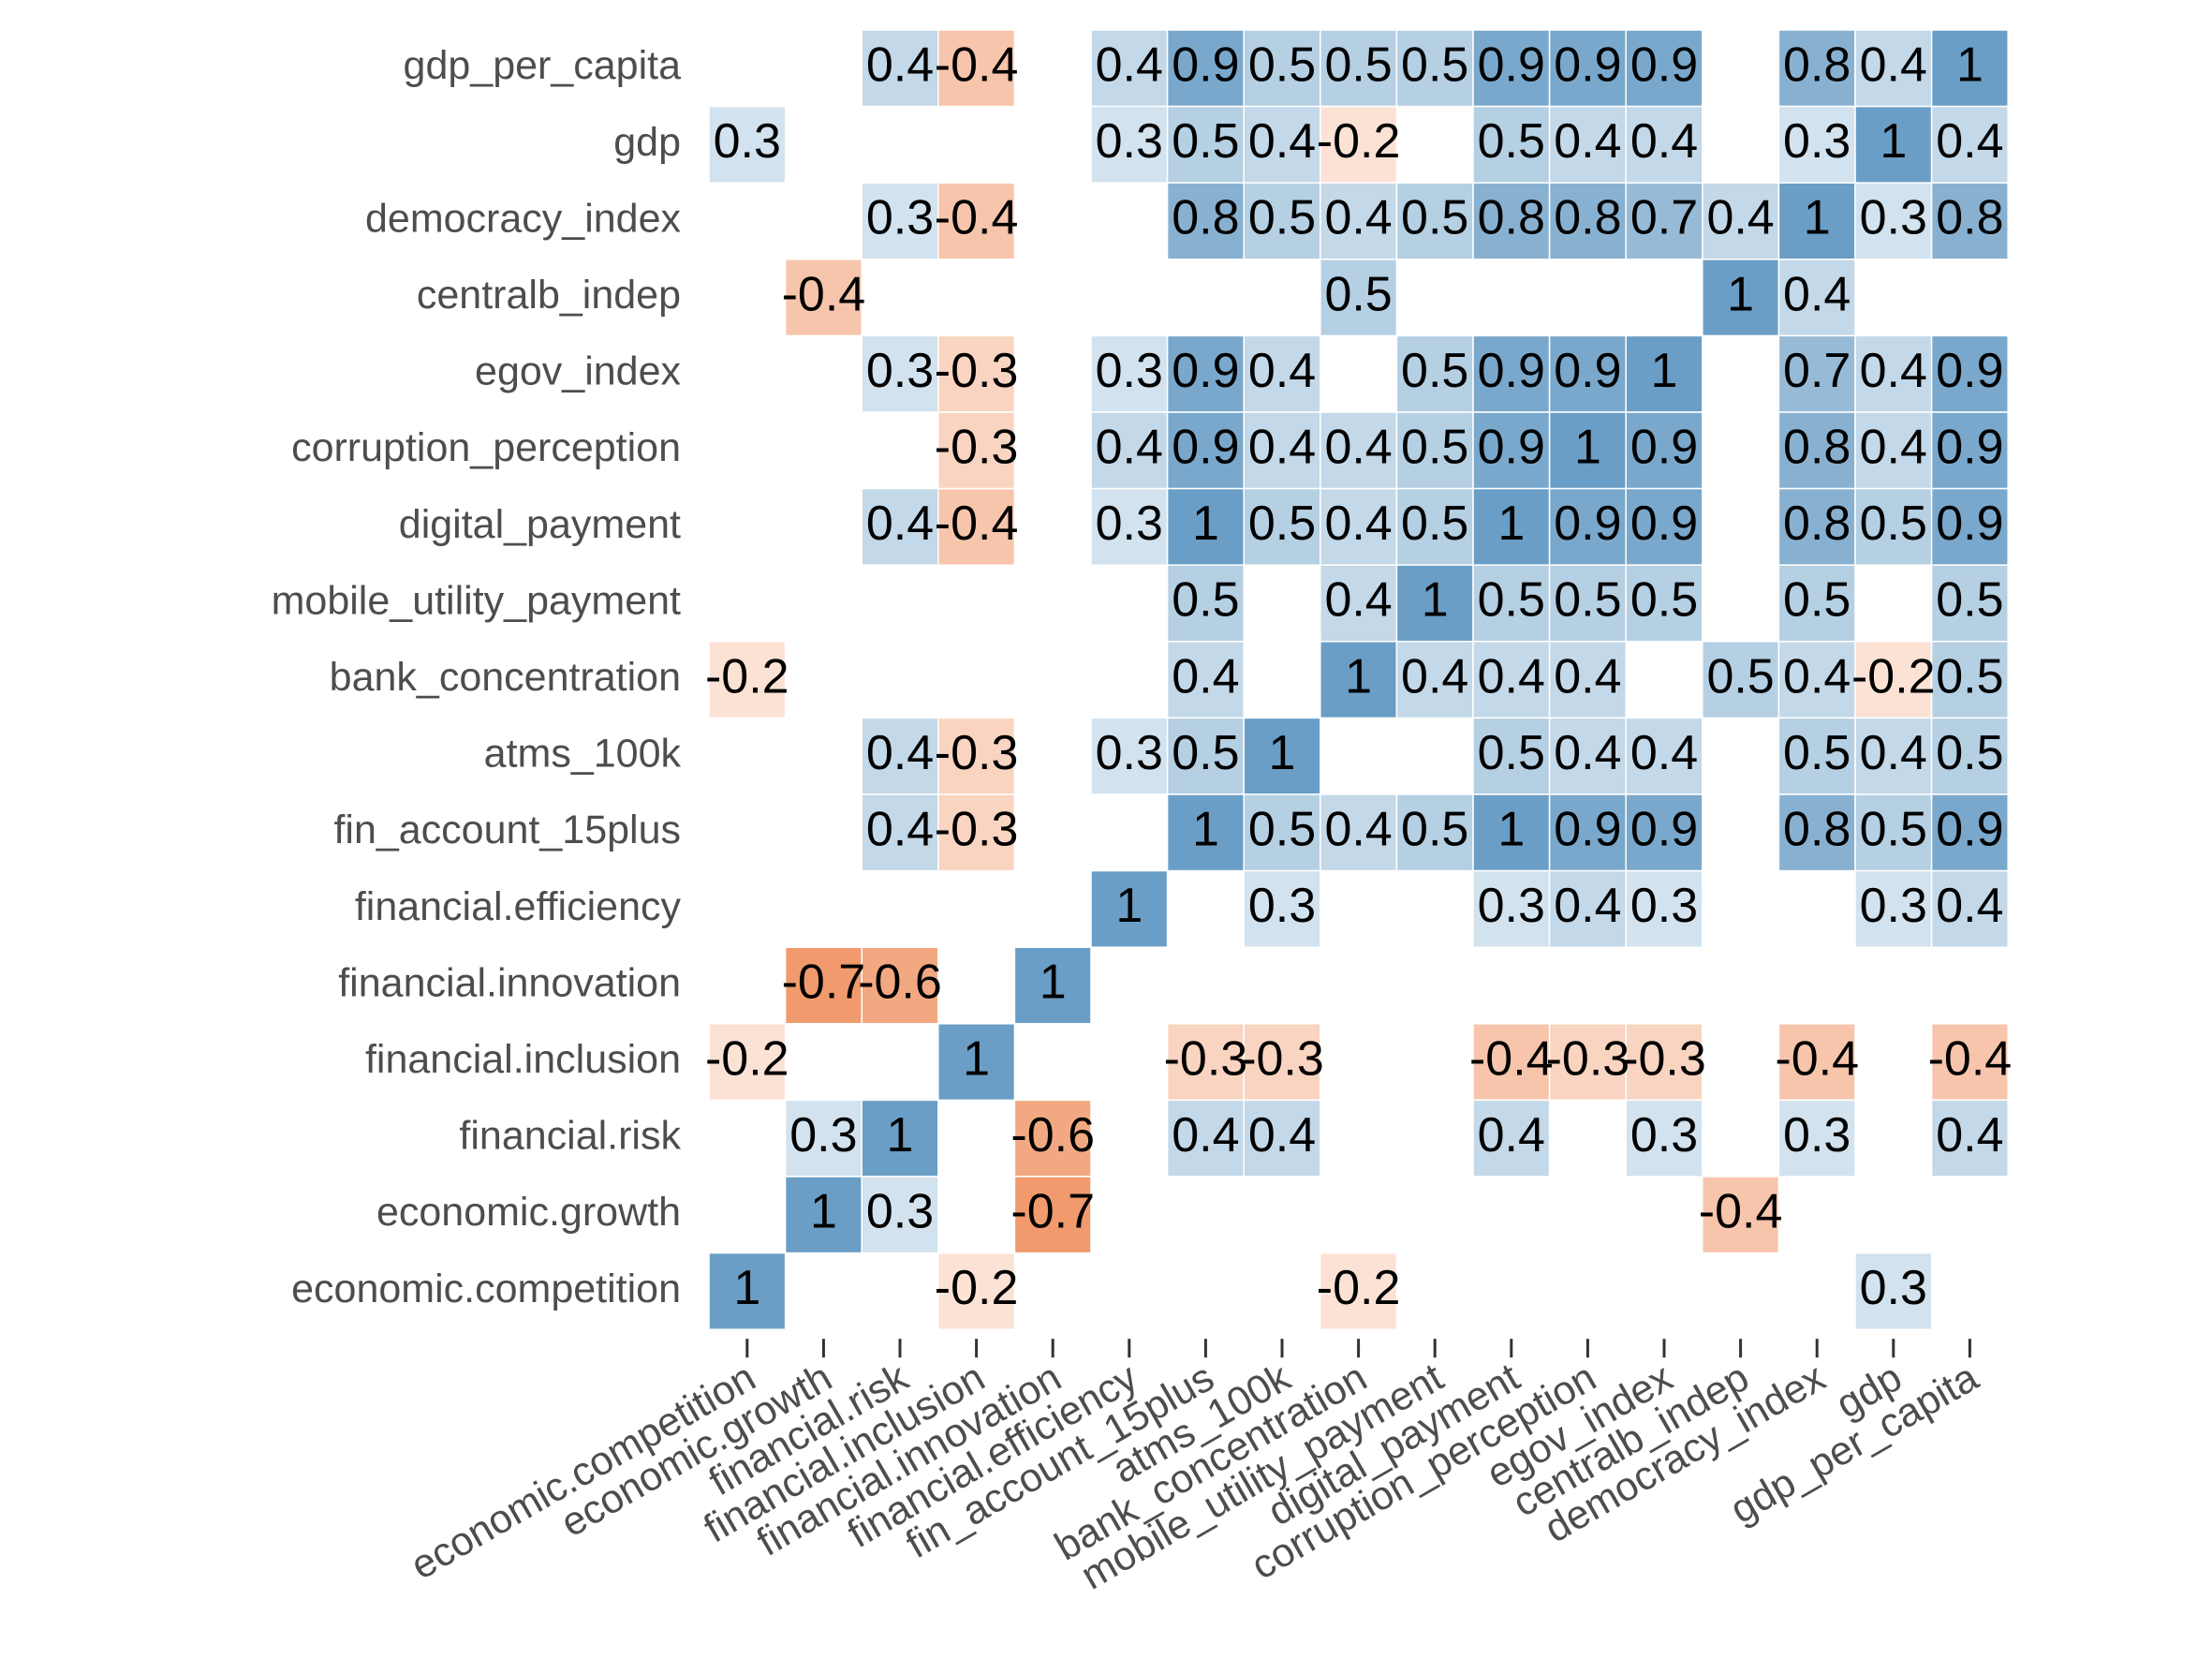  Describe the element at coordinates (477, 601) in the screenshot. I see `y-tick-label: mobile_utility_payment` at that location.